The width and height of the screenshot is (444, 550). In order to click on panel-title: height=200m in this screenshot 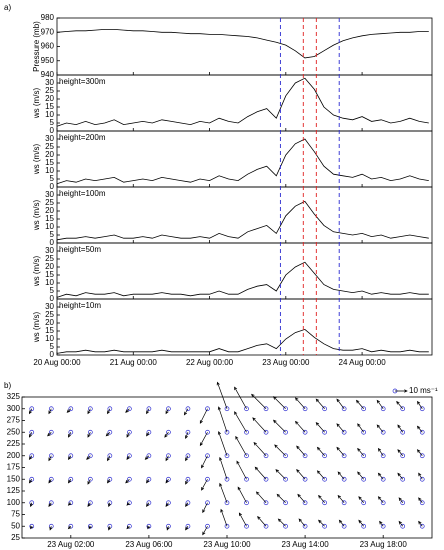, I will do `click(82, 137)`.